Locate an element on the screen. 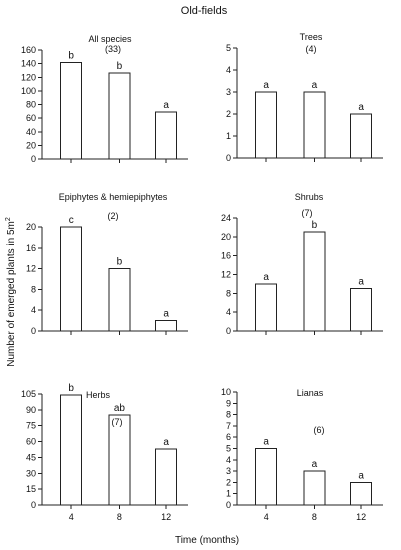 The width and height of the screenshot is (401, 550). y-tick-label: 7 is located at coordinates (228, 426).